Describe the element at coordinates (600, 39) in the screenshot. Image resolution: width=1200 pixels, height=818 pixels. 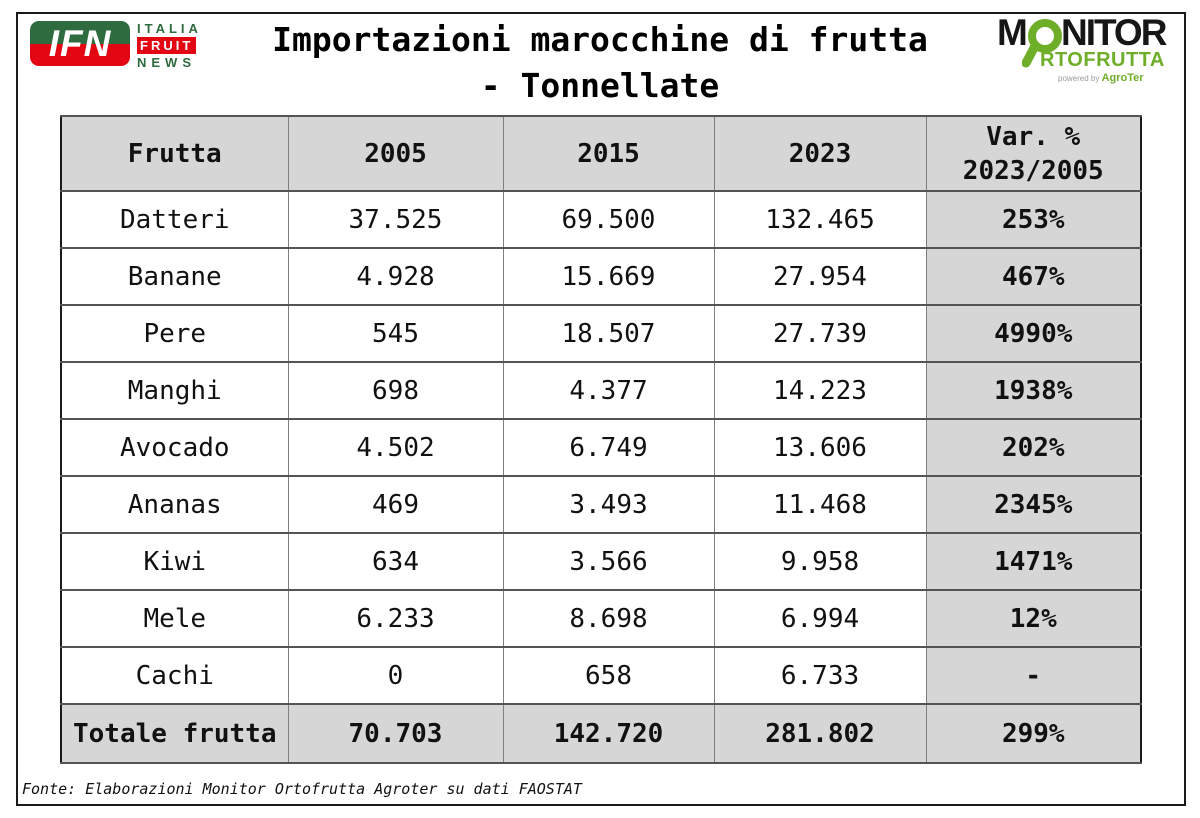
I see `title-line-1: Importazioni marocchine di frutta` at that location.